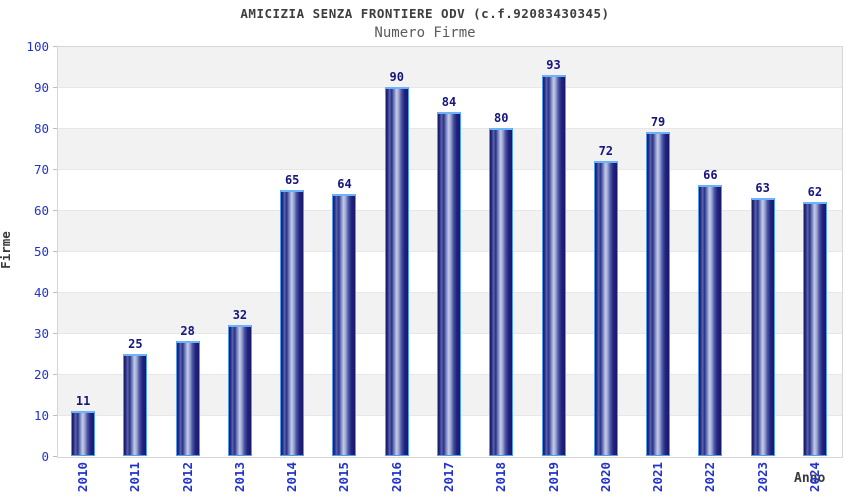 The width and height of the screenshot is (850, 500). Describe the element at coordinates (41, 87) in the screenshot. I see `y-tick-label: 90` at that location.